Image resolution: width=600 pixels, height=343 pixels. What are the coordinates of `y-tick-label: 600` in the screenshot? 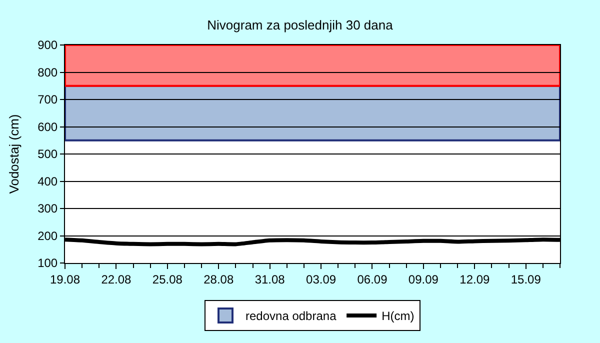 It's located at (48, 127).